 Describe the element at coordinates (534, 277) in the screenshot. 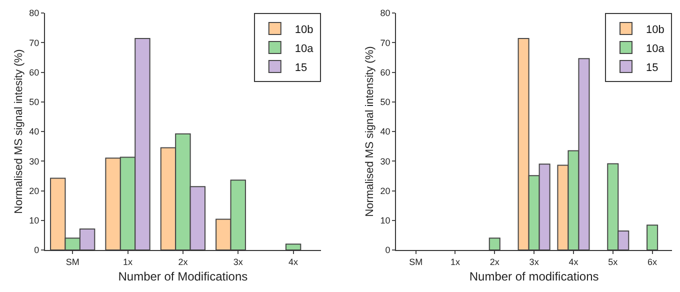

I see `x-axis-title: Number of modifications` at that location.